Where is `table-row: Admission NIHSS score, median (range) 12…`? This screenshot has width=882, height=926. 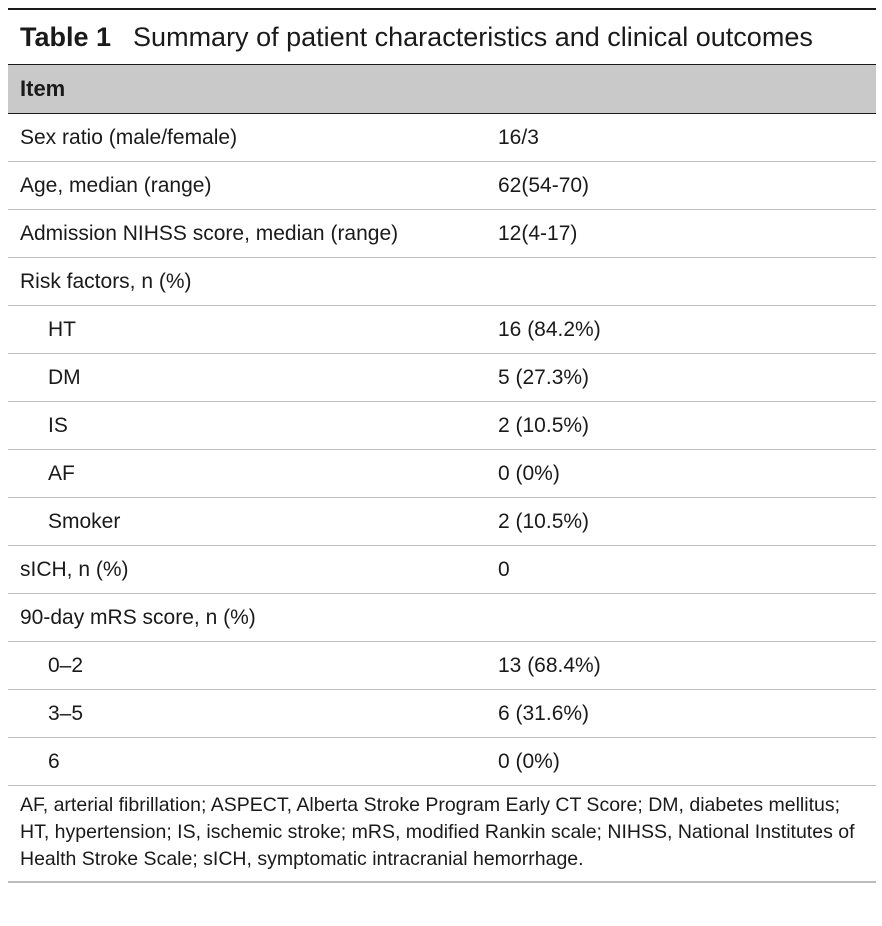 table-row: Admission NIHSS score, median (range) 12… is located at coordinates (442, 234).